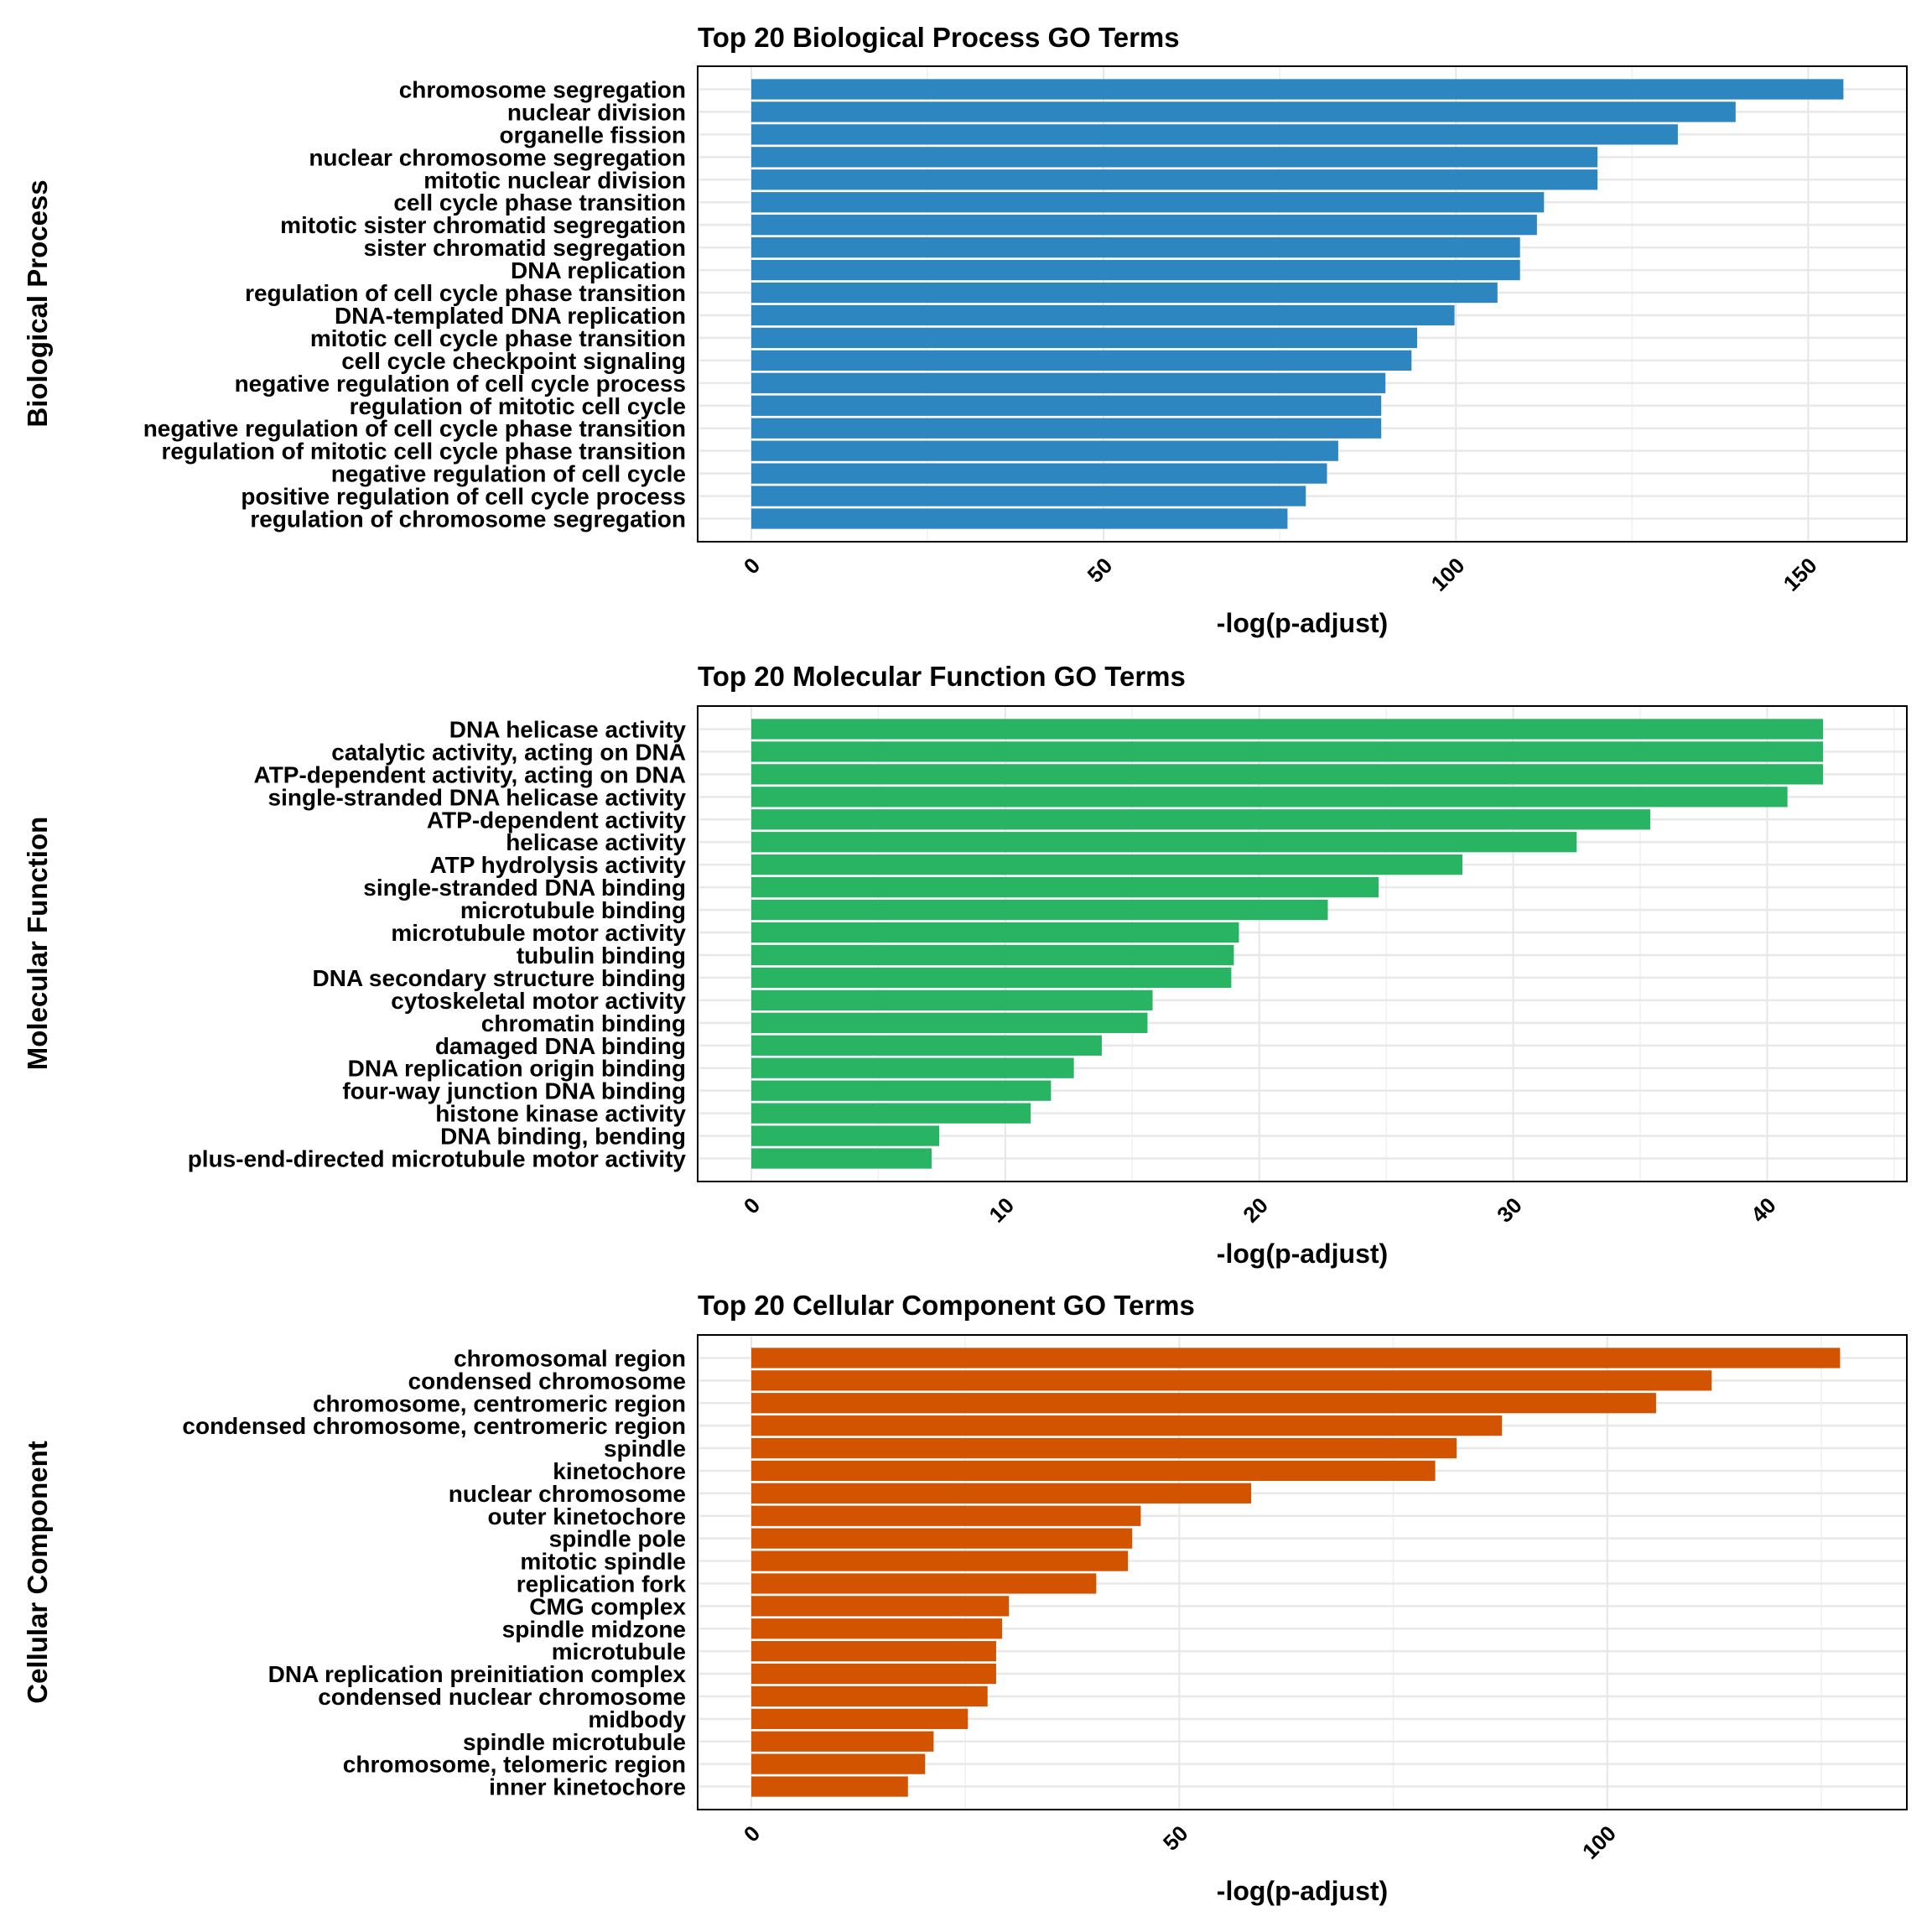  Describe the element at coordinates (547, 1381) in the screenshot. I see `category-label: condensed chromosome` at that location.